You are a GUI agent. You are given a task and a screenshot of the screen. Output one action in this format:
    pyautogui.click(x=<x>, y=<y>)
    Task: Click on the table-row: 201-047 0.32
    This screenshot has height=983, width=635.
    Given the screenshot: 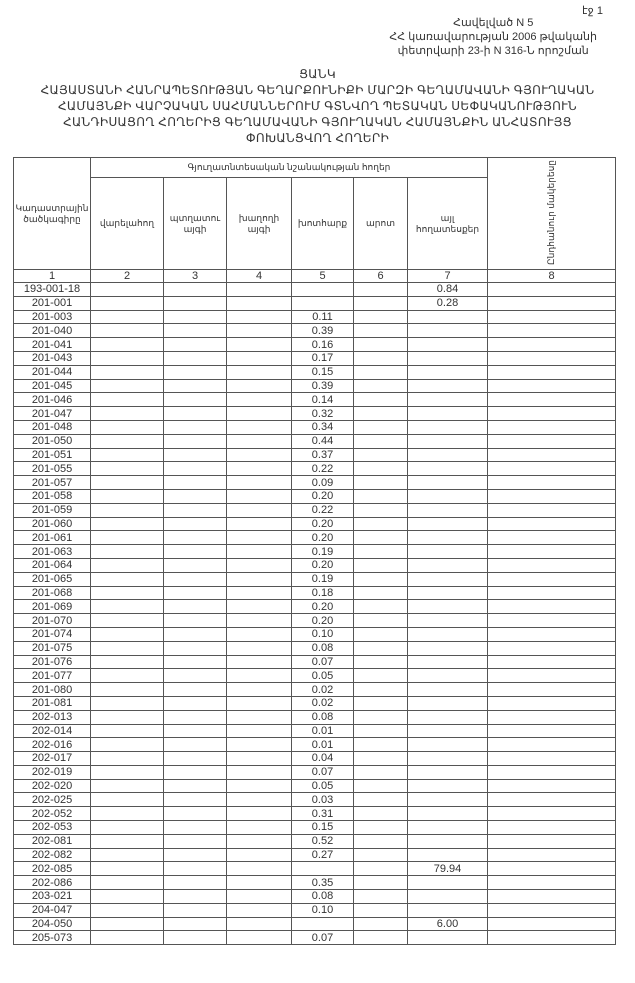 What is the action you would take?
    pyautogui.click(x=315, y=413)
    